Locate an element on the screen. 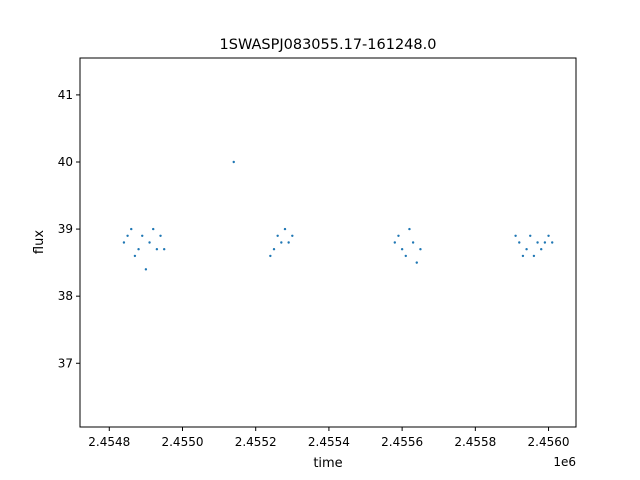 The image size is (640, 480). y-tick-label: 41 is located at coordinates (65, 95).